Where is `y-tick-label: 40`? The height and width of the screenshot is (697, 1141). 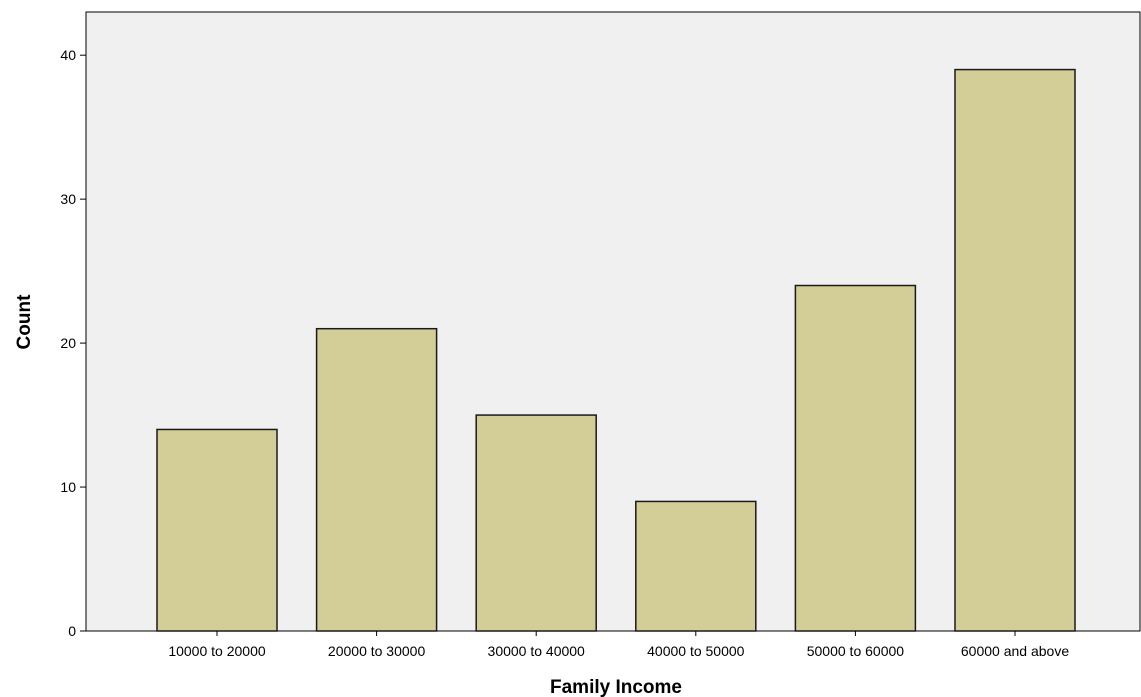 y-tick-label: 40 is located at coordinates (68, 55).